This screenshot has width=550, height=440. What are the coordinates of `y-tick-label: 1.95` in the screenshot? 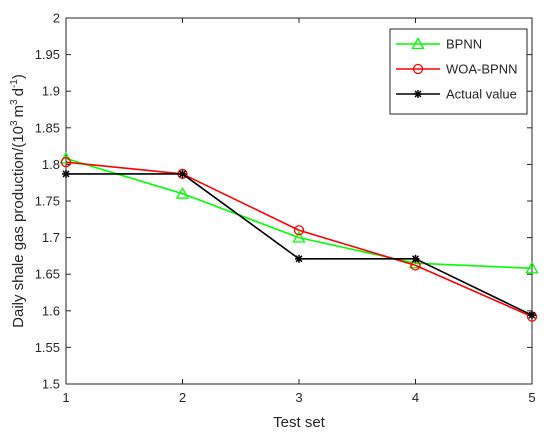 It's located at (47, 54).